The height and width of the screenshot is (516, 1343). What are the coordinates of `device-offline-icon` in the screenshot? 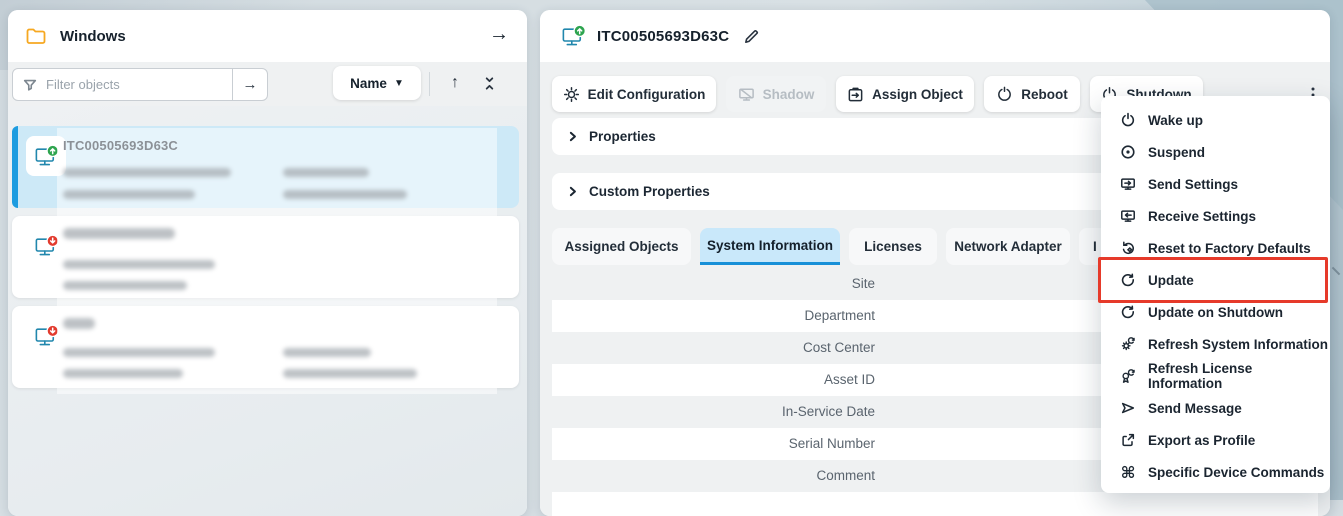 It's located at (46, 246).